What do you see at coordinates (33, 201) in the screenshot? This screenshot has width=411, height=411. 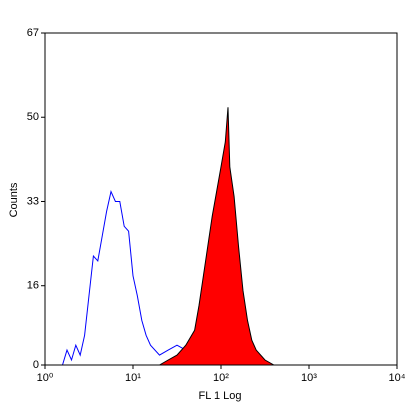 I see `y-tick-label: 33` at bounding box center [33, 201].